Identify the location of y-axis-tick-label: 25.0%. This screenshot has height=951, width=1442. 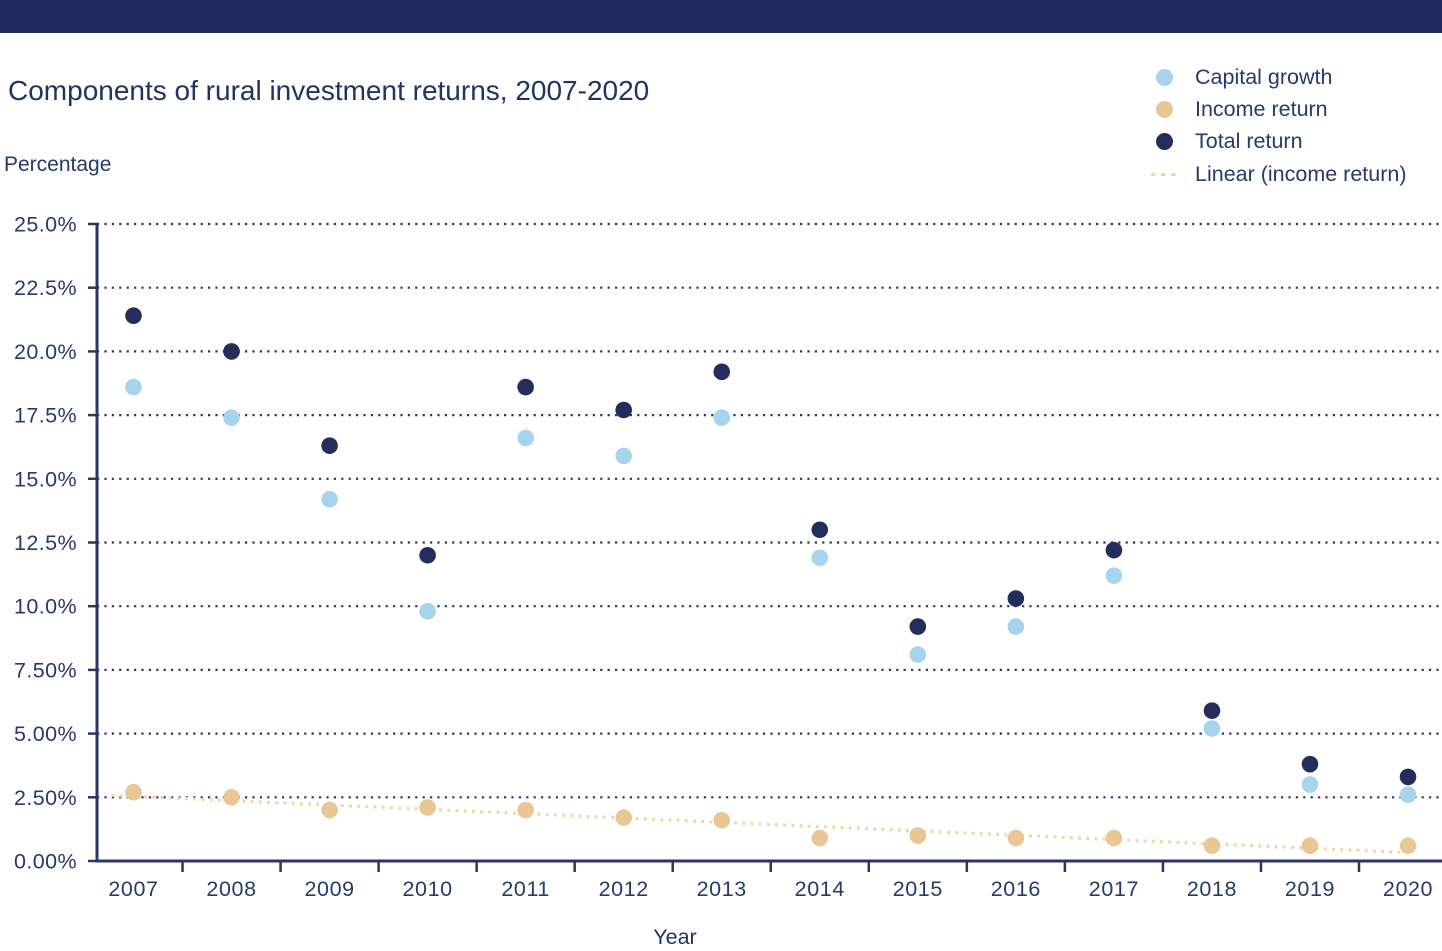
(45, 225).